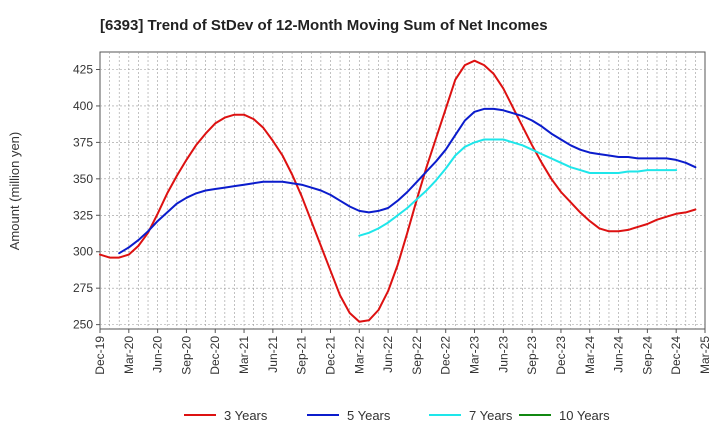 This screenshot has width=720, height=440. What do you see at coordinates (83, 69) in the screenshot?
I see `y-tick-label: 425` at bounding box center [83, 69].